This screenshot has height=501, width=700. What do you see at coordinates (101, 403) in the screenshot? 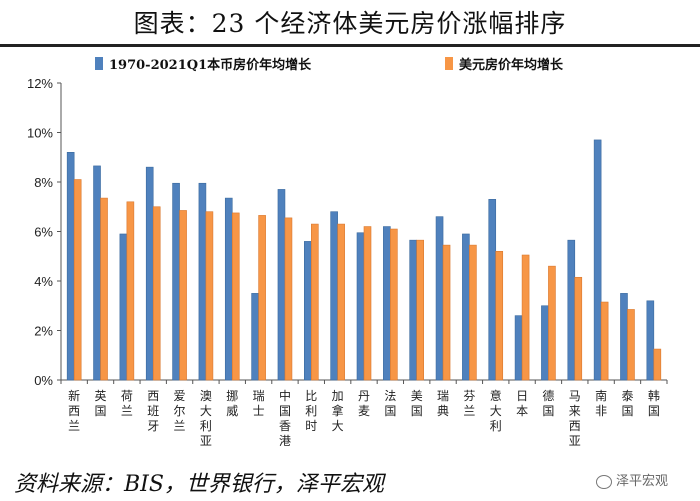
I see `category-label: 英国` at bounding box center [101, 403].